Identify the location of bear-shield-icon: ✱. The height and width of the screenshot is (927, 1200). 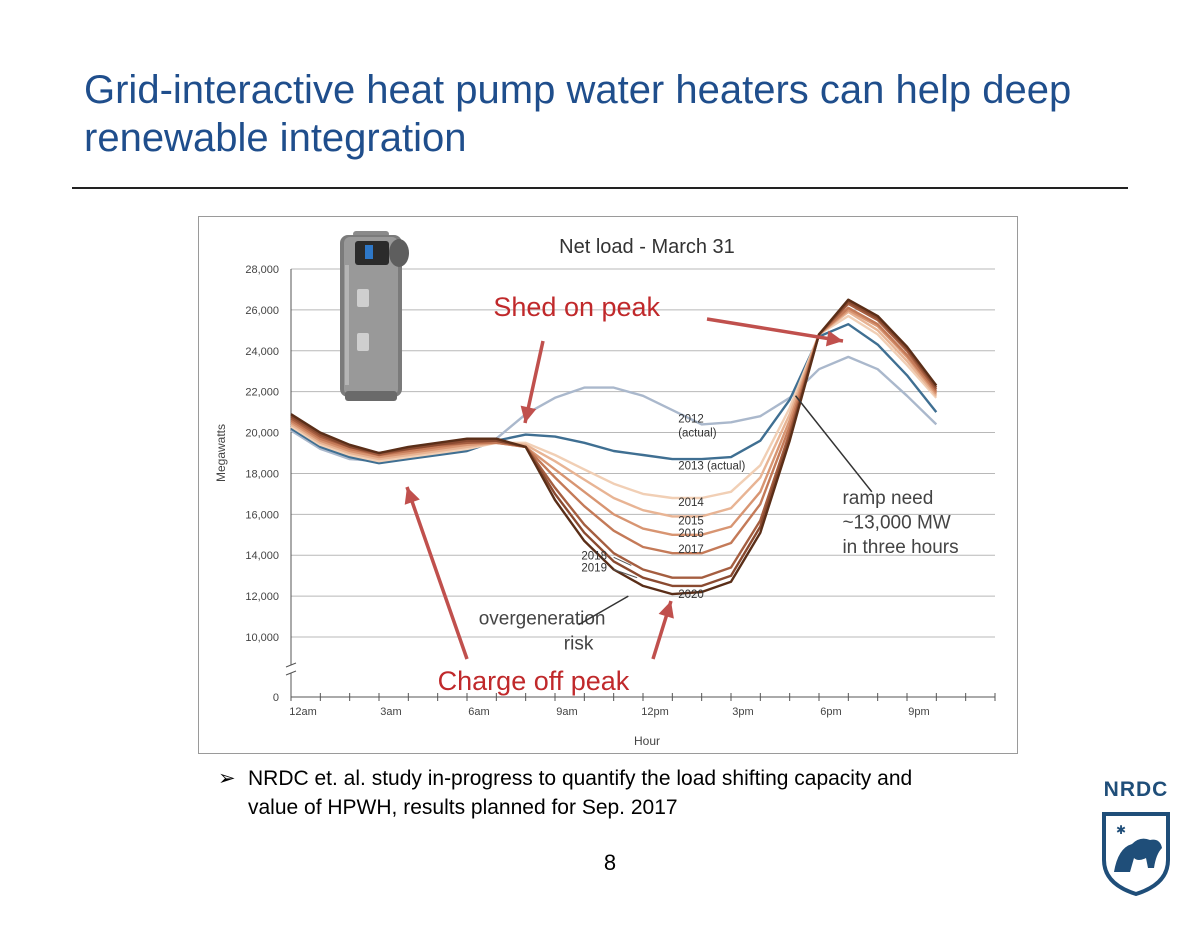
(1136, 854).